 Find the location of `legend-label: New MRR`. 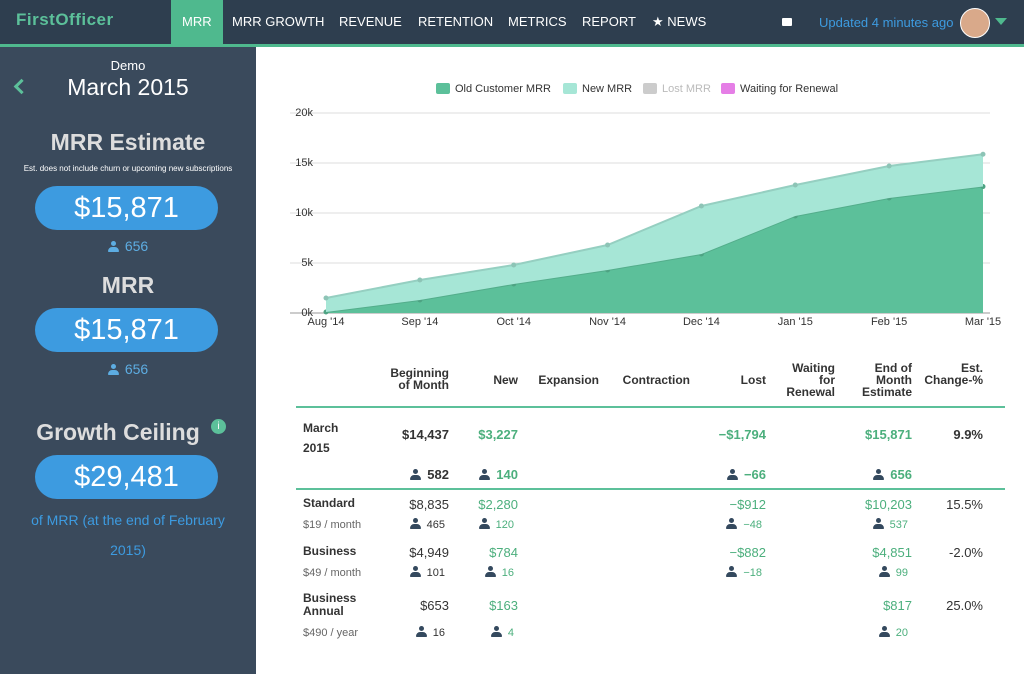

legend-label: New MRR is located at coordinates (607, 89).